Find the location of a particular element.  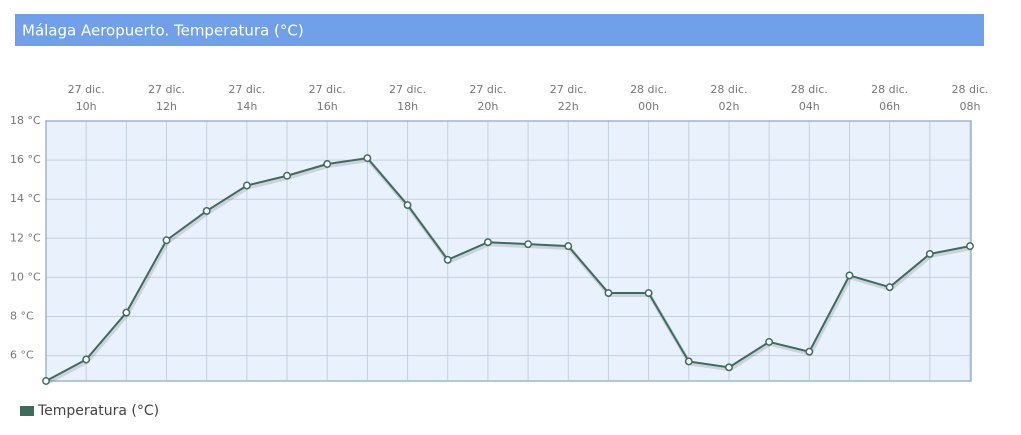

y-tick-label: 18 °C is located at coordinates (25, 120).